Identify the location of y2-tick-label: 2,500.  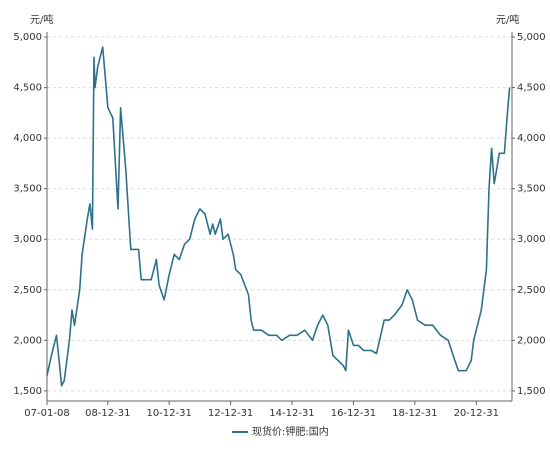
(531, 290).